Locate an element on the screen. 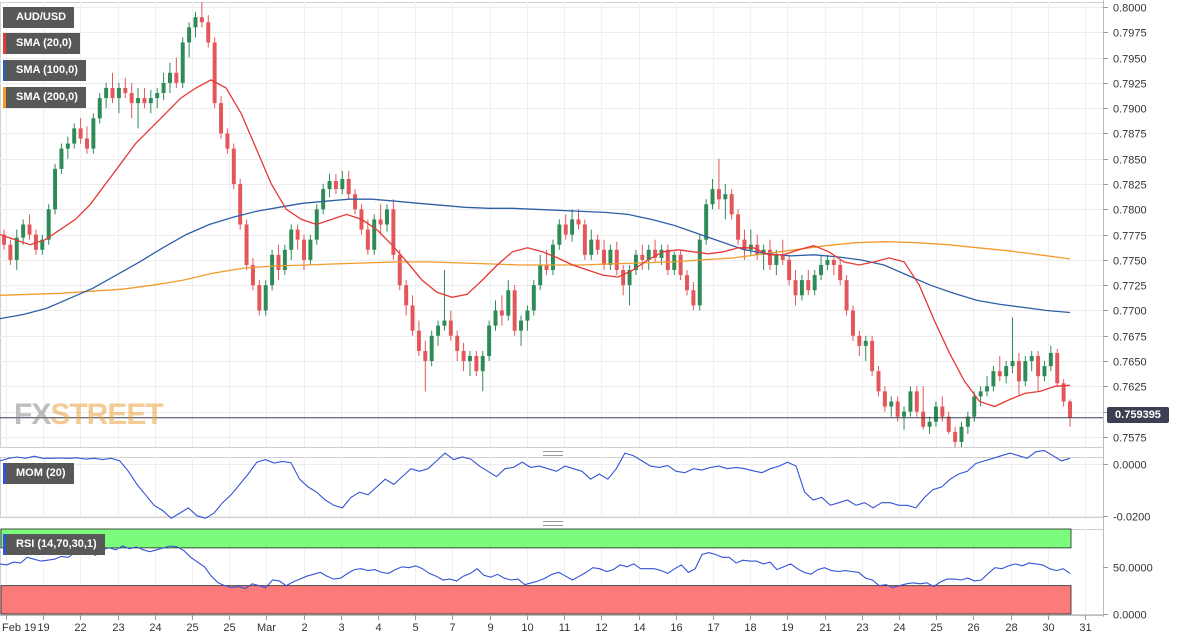  price-tick-label: 0.7850 is located at coordinates (1130, 161).